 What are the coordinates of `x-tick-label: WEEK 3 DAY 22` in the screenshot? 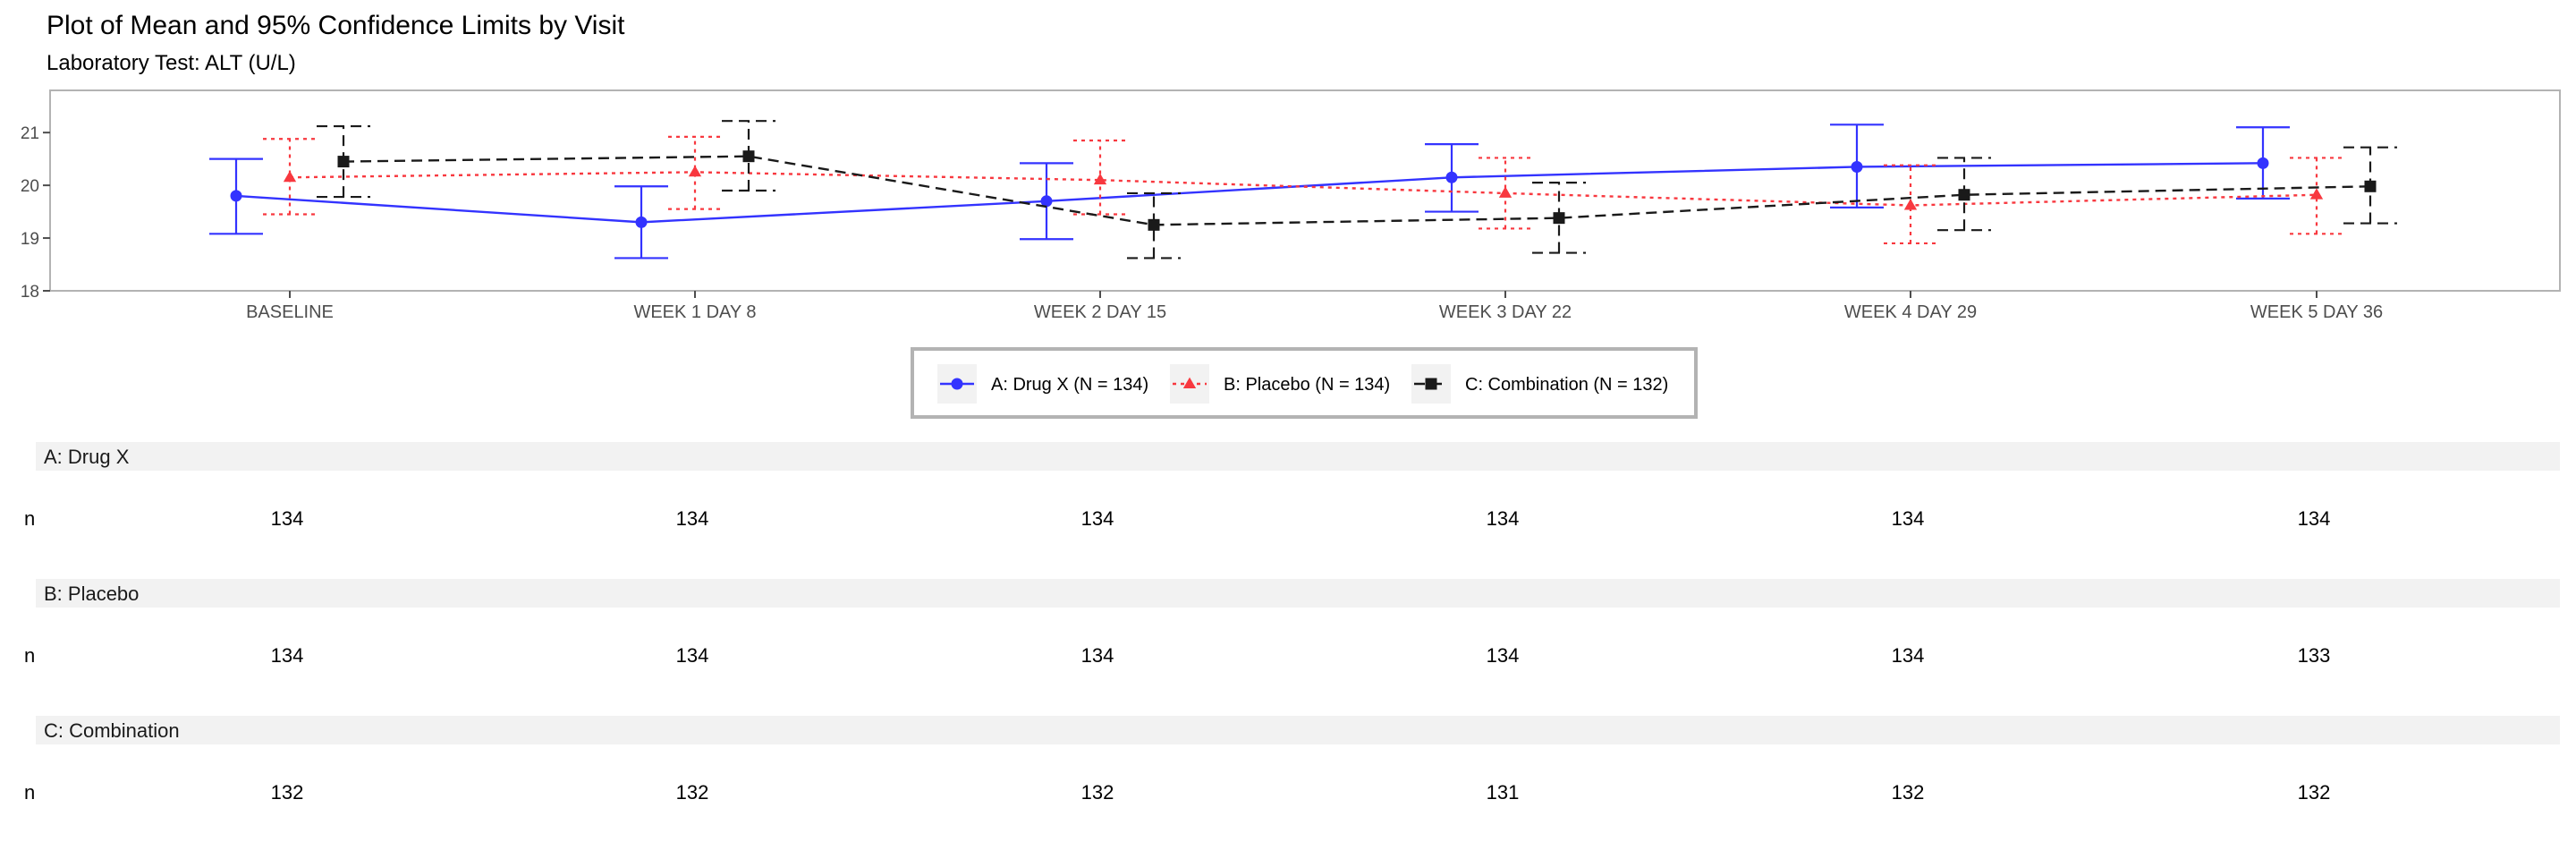 It's located at (1505, 312).